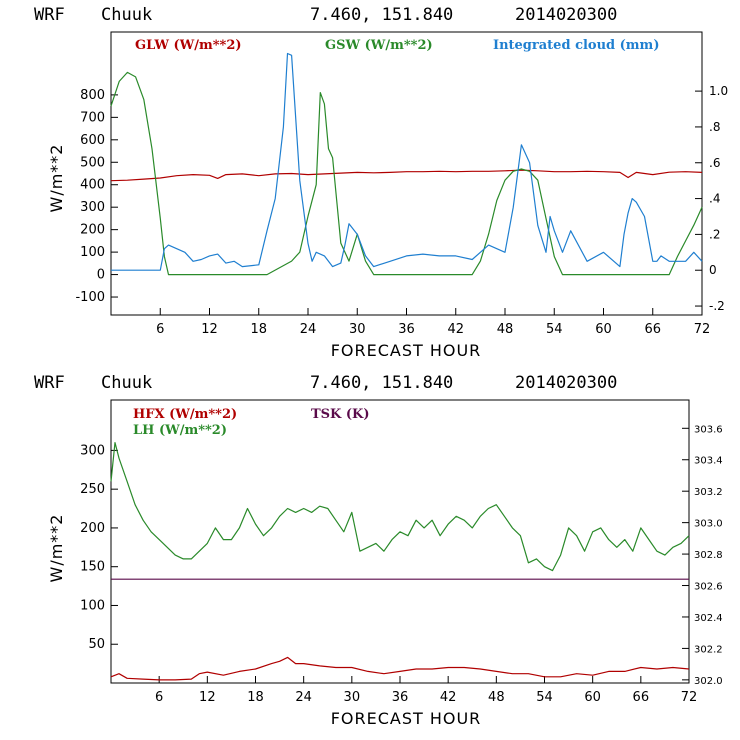  I want to click on y2-tick-label: 303.0, so click(708, 524).